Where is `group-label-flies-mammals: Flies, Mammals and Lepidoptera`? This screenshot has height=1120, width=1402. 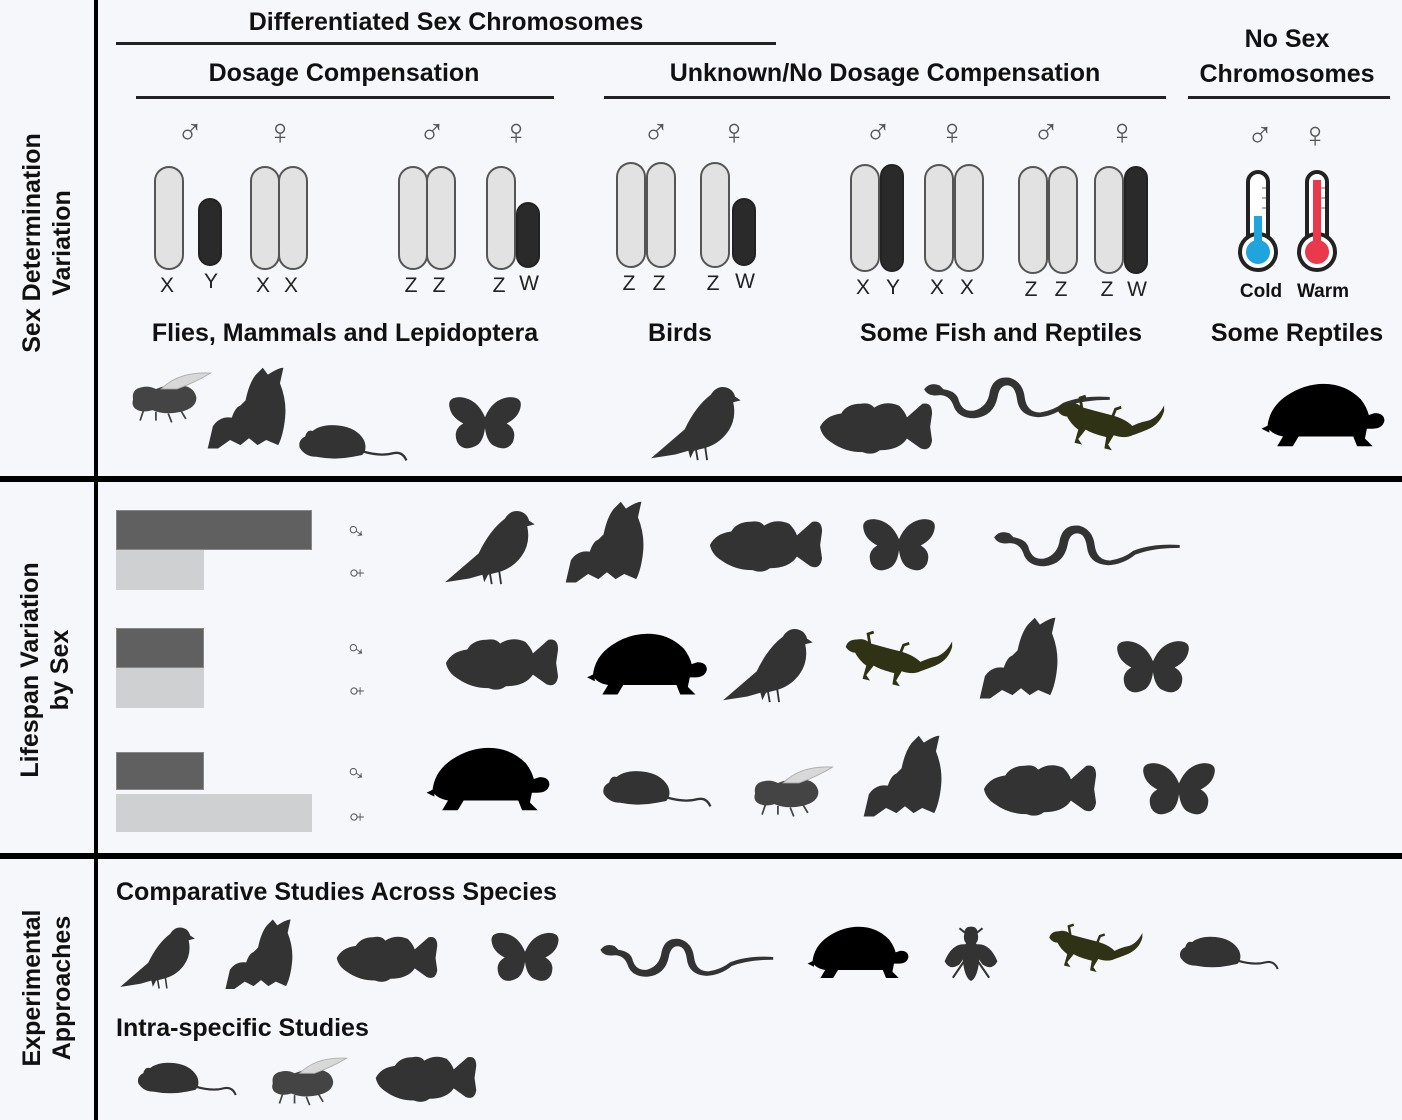 group-label-flies-mammals: Flies, Mammals and Lepidoptera is located at coordinates (345, 333).